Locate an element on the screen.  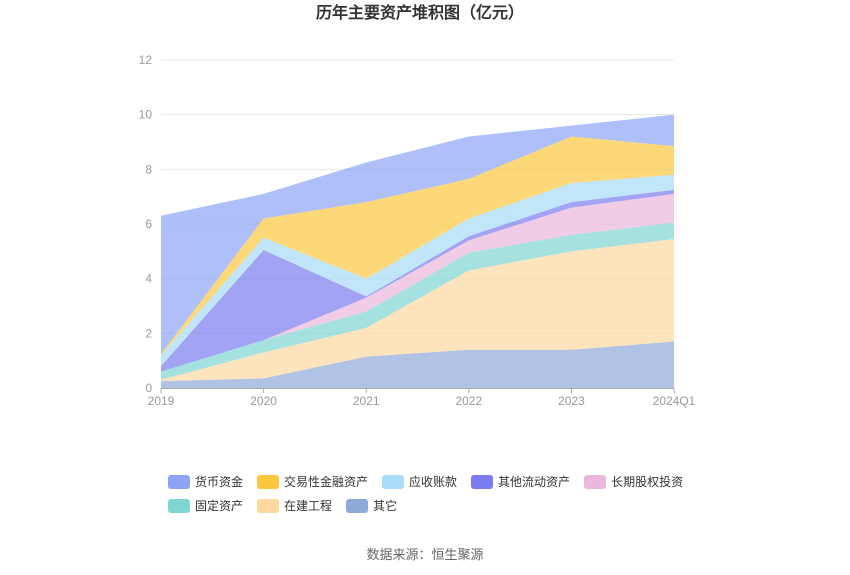
legend-item-cash: 货币资金 is located at coordinates (205, 482).